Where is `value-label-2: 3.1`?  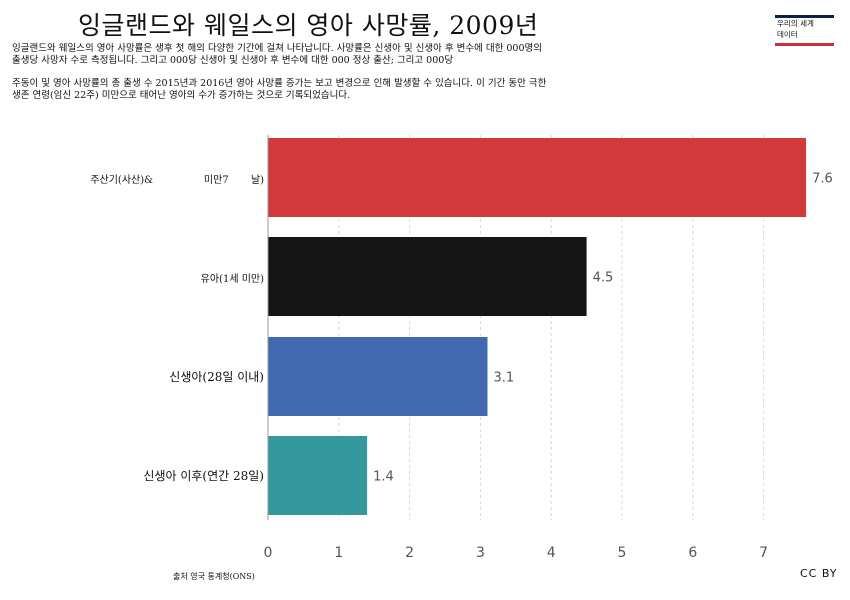 value-label-2: 3.1 is located at coordinates (503, 378).